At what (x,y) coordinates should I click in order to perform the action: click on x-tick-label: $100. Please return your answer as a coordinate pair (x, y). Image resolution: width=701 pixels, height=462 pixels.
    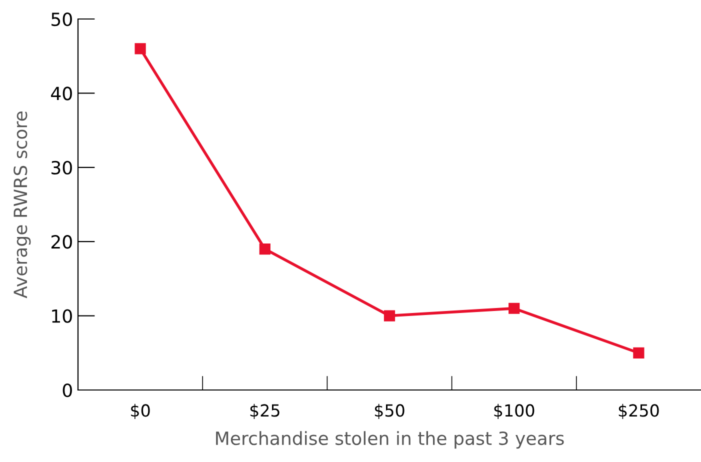
    Looking at the image, I should click on (514, 412).